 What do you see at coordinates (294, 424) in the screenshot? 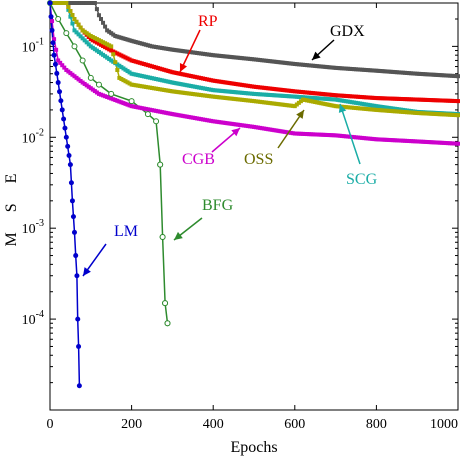
I see `x-tick-label: 600` at bounding box center [294, 424].